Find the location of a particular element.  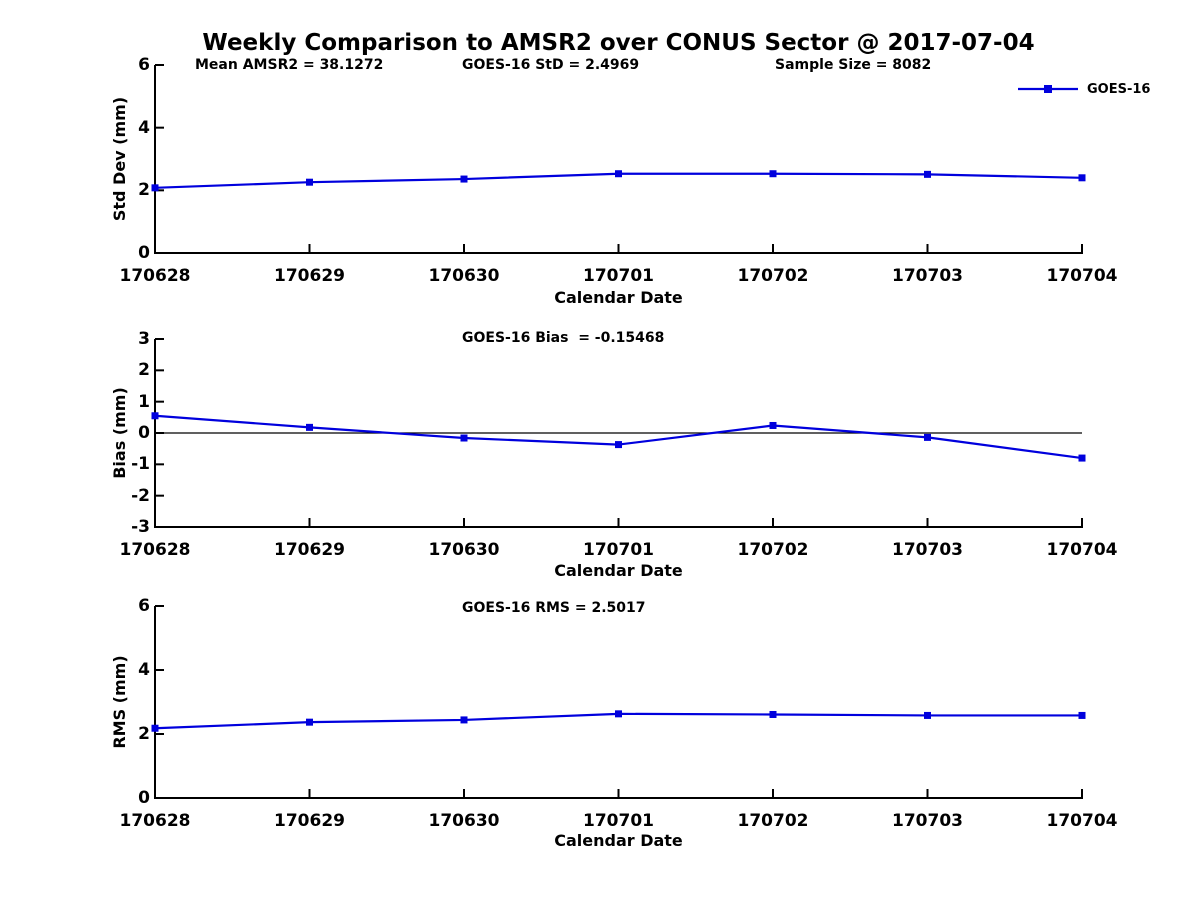

annotation-goes16-bias: GOES-16 Bias = -0.15468 is located at coordinates (563, 338).